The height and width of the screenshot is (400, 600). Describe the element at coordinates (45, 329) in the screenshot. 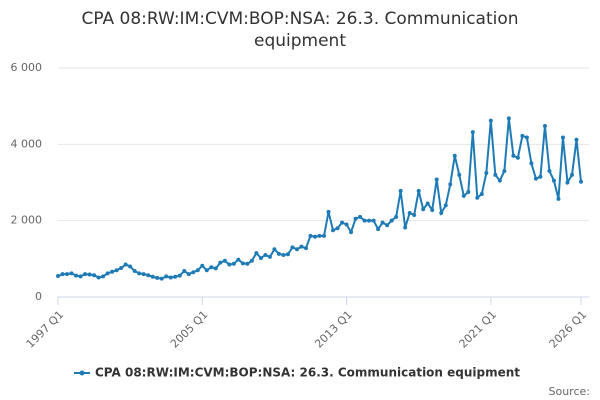

I see `x-tick-label: 1997 Q1` at that location.